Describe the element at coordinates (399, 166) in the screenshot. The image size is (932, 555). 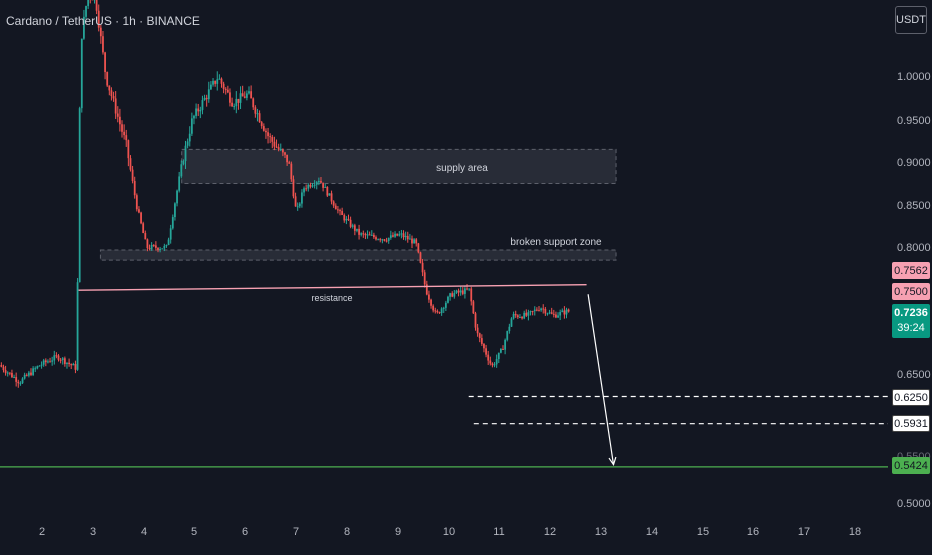
I see `supply-area-zone` at that location.